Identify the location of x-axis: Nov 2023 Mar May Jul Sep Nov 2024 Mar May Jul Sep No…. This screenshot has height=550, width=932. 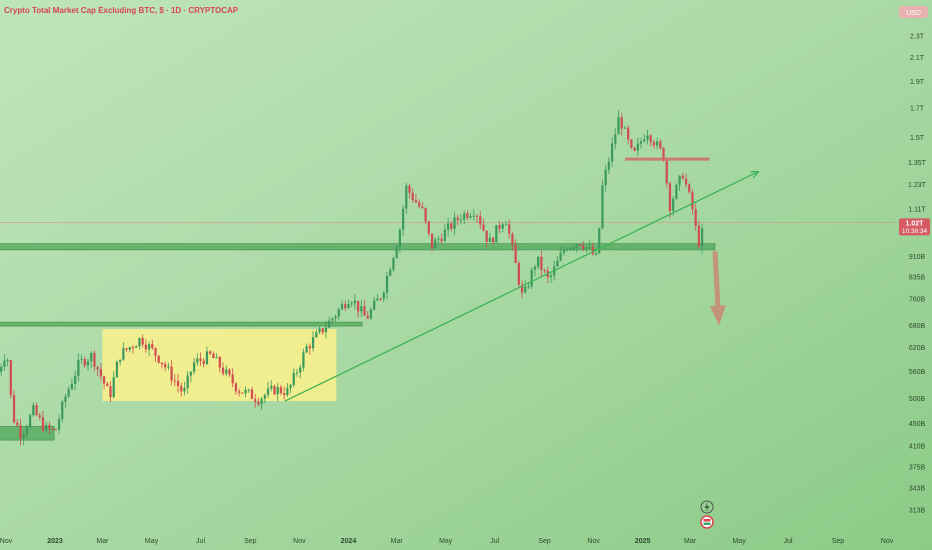
(447, 541).